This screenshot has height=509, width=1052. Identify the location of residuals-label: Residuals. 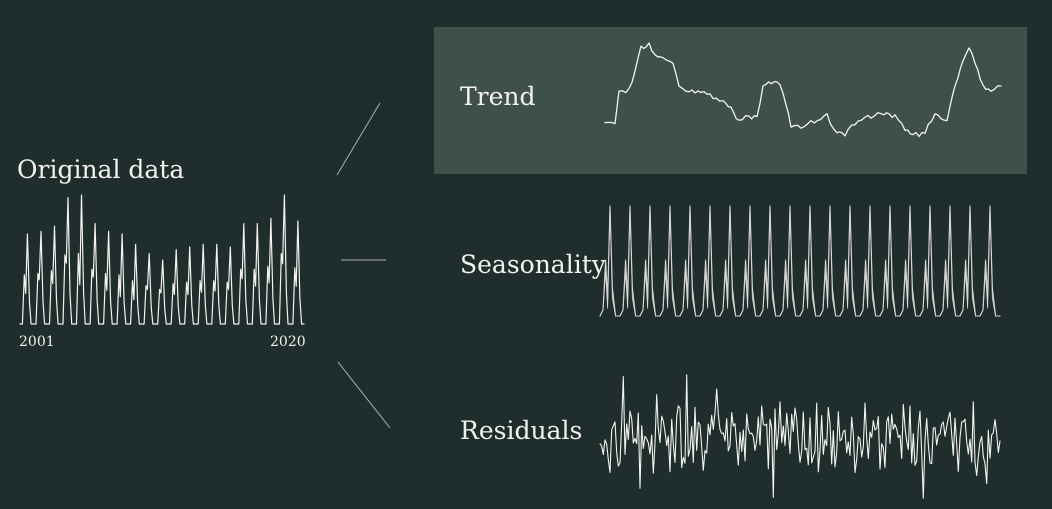
(521, 430).